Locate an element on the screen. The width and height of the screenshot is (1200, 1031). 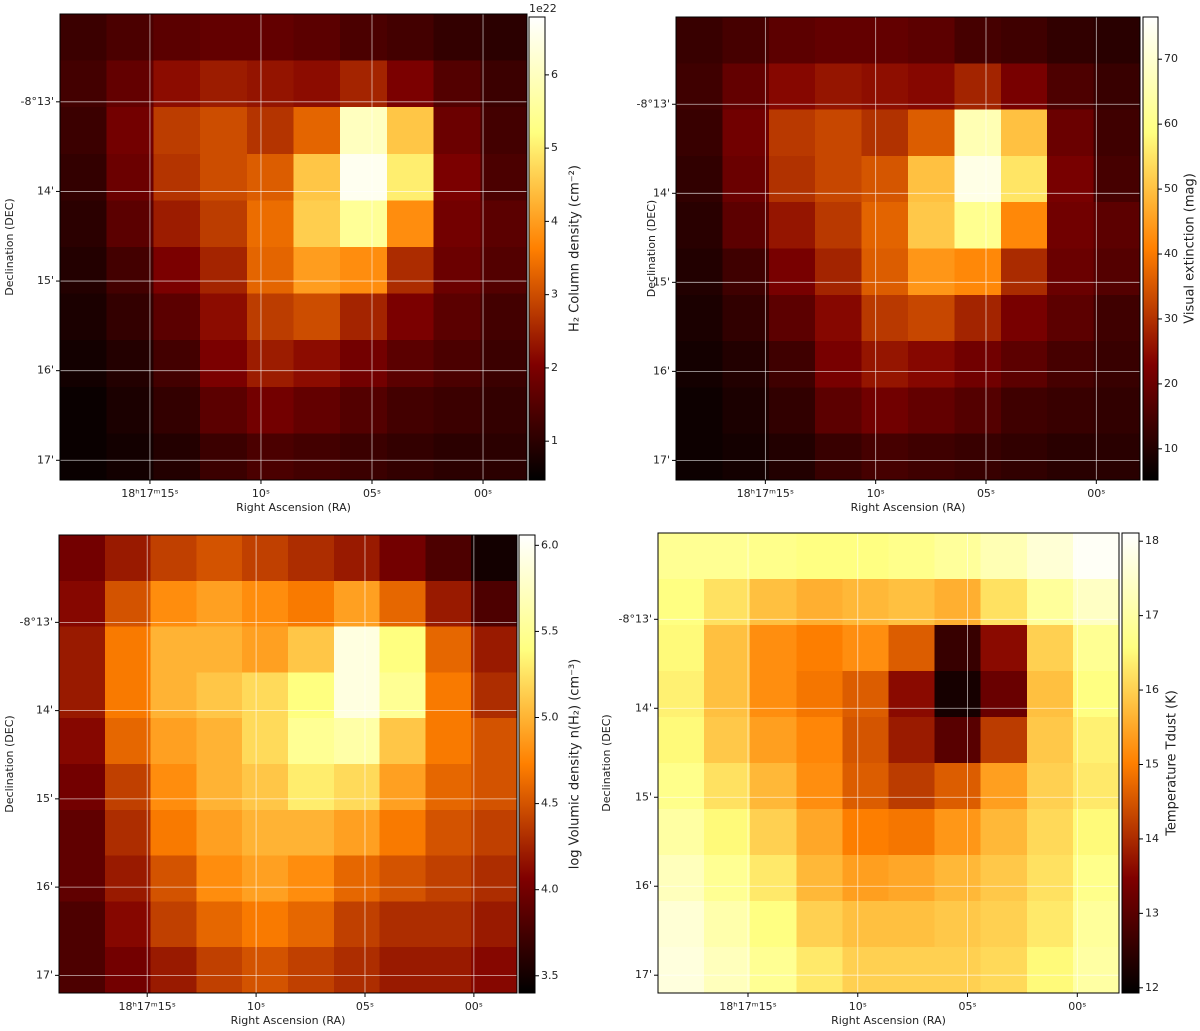
x-tick-label: 18ʰ17ᵐ15ˢ is located at coordinates (146, 1006).